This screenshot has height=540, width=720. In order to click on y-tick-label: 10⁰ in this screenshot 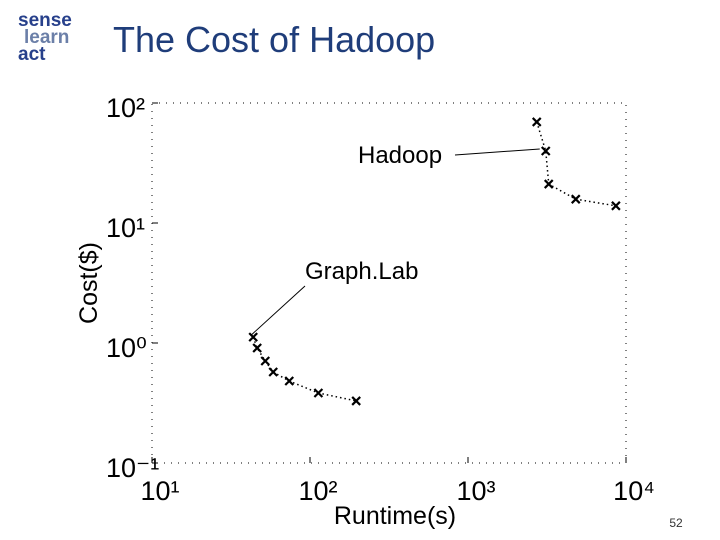, I will do `click(126, 348)`.